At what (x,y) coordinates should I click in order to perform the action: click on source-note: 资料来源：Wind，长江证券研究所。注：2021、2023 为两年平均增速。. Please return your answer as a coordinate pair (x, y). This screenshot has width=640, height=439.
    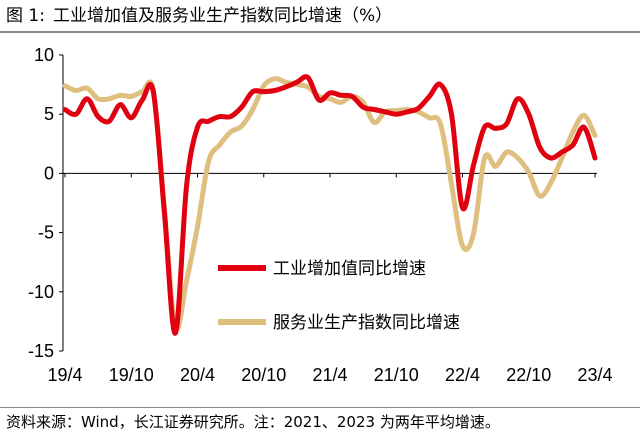
    Looking at the image, I should click on (253, 422).